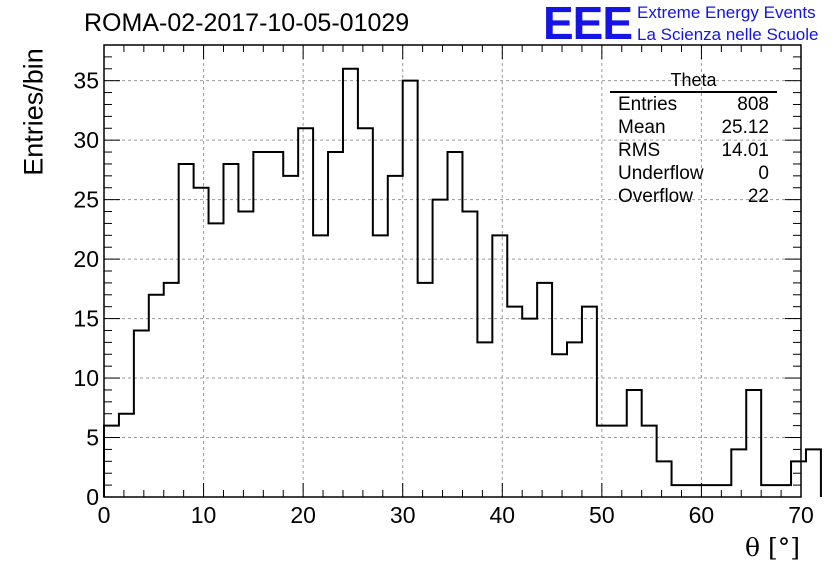  Describe the element at coordinates (92, 497) in the screenshot. I see `y-tick-label: 0` at that location.